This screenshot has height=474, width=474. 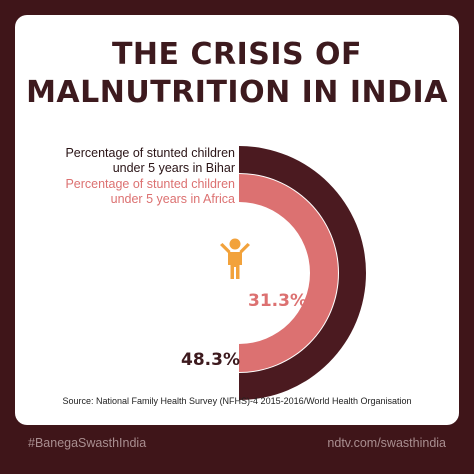 What do you see at coordinates (210, 360) in the screenshot?
I see `bihar-value-label: 48.3%` at bounding box center [210, 360].